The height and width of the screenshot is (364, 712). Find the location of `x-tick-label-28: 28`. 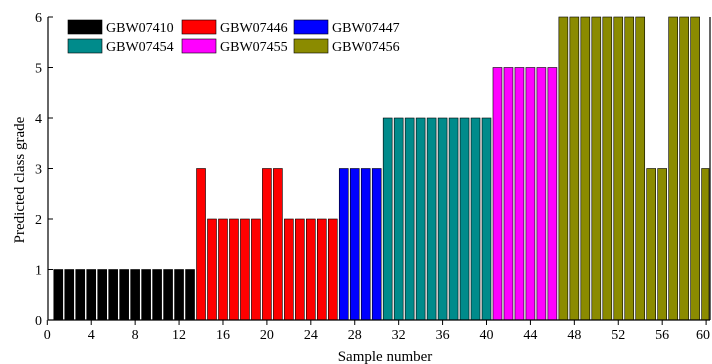

x-tick-label-28: 28 is located at coordinates (355, 335).